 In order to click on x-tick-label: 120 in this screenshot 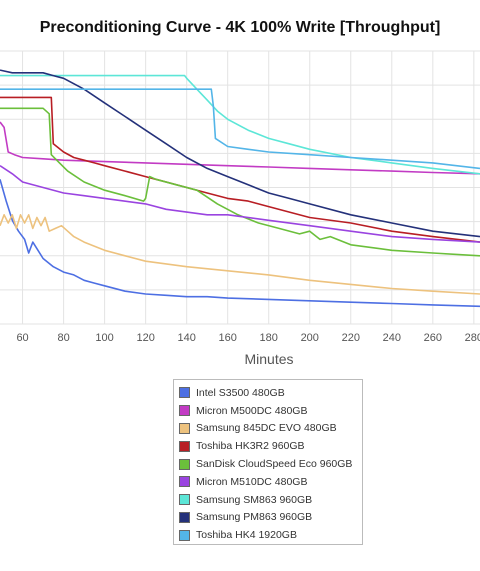, I will do `click(145, 338)`.